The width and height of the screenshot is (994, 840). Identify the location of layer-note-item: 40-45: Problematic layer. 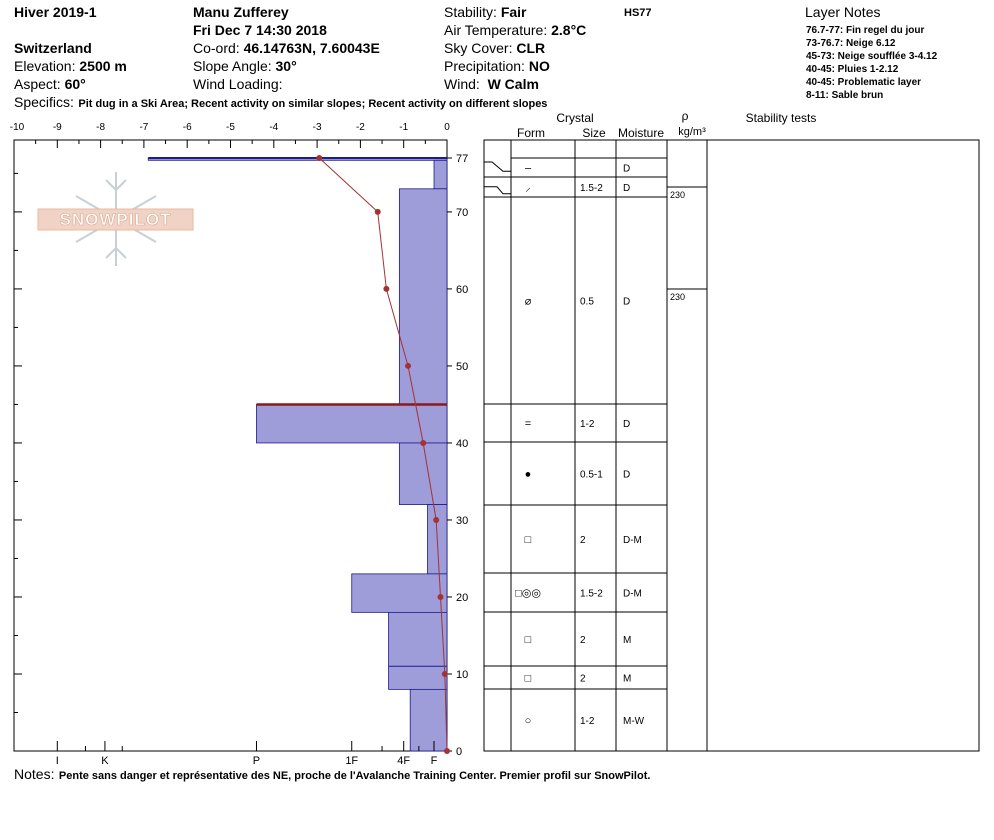
(864, 82).